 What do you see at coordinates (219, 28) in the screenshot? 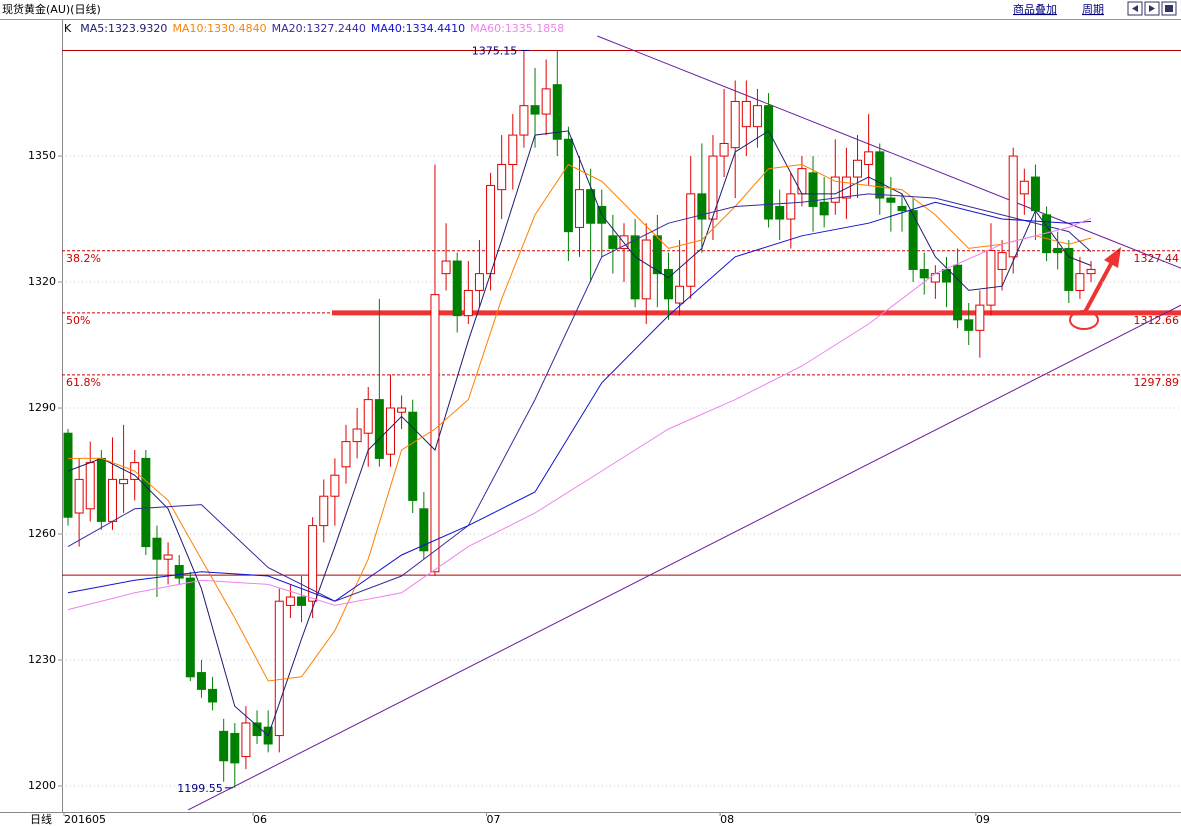
I see `legend-entry: MA10:1330.4840` at bounding box center [219, 28].